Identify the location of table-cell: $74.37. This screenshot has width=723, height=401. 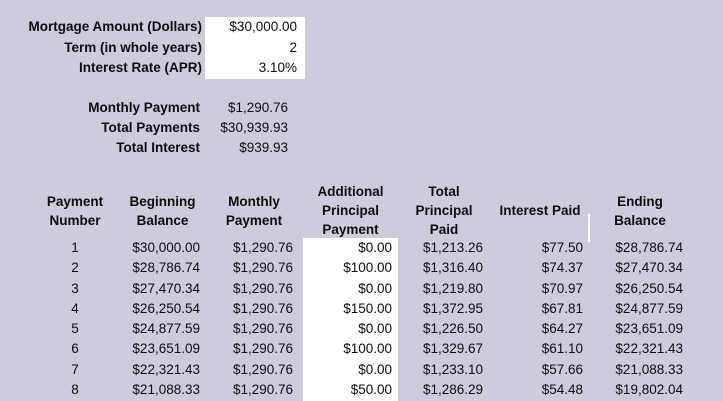
(562, 268).